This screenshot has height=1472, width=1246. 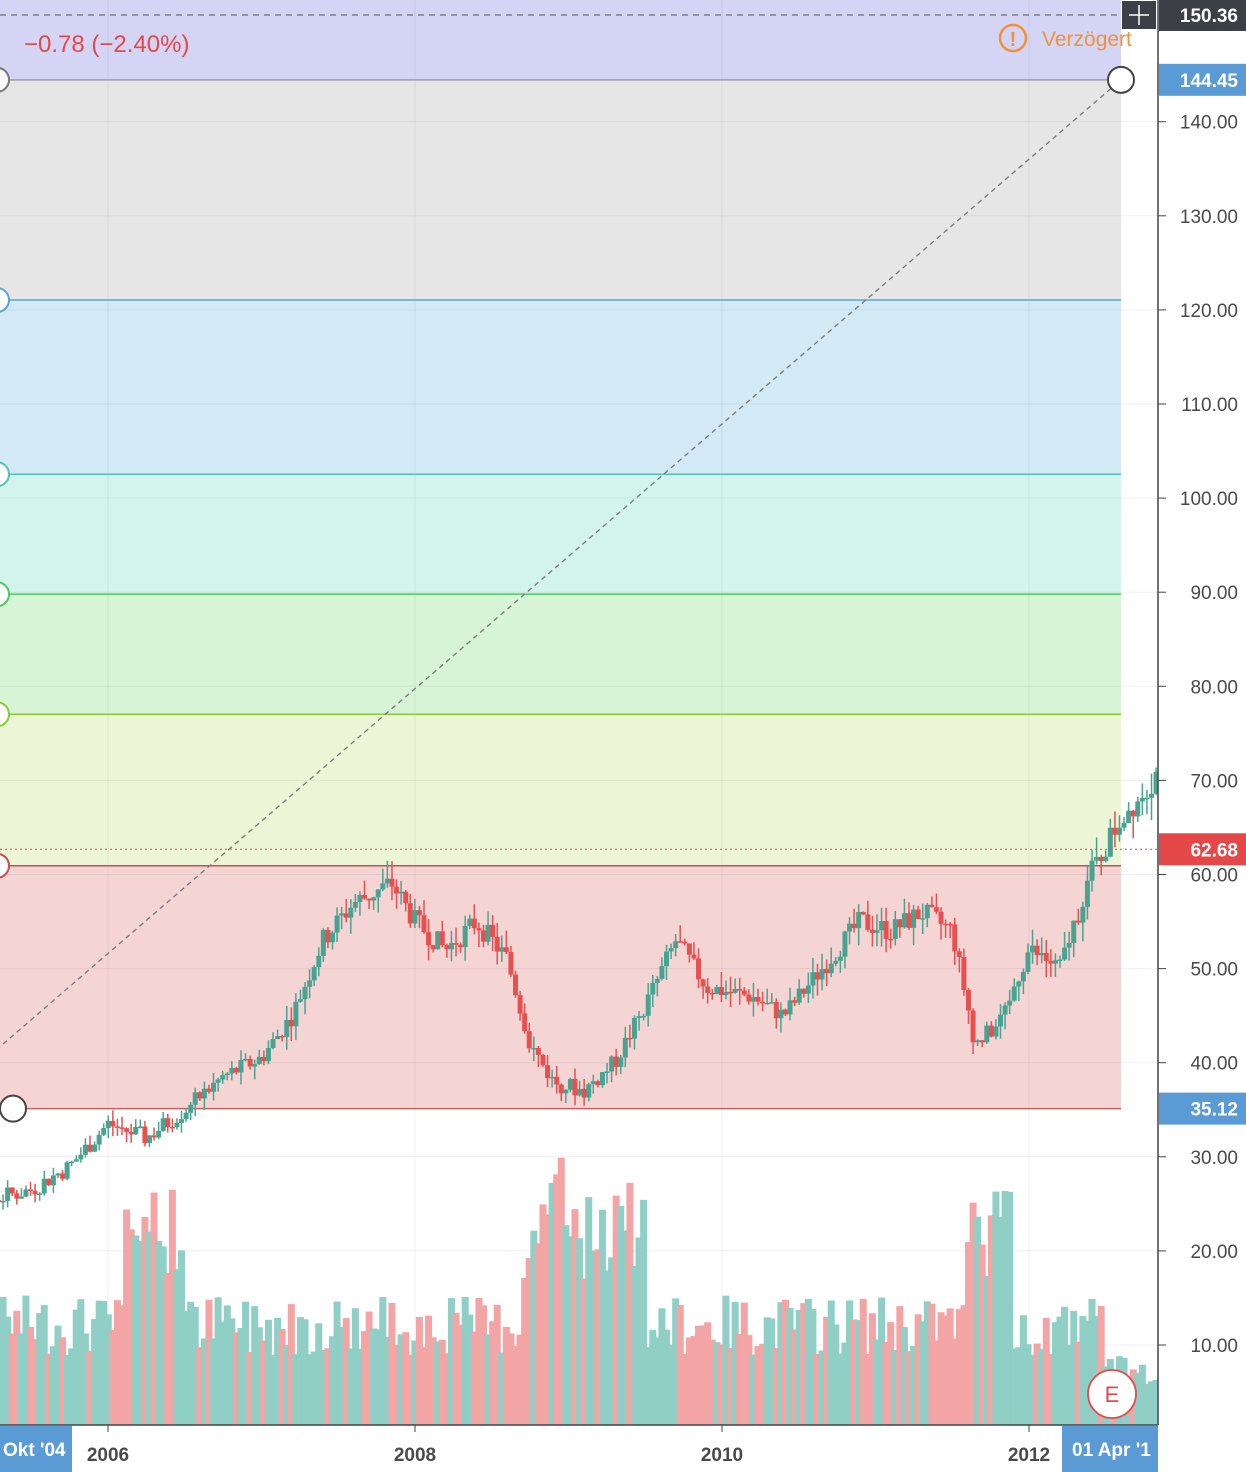 I want to click on time-tick-label: 2006, so click(x=108, y=1455).